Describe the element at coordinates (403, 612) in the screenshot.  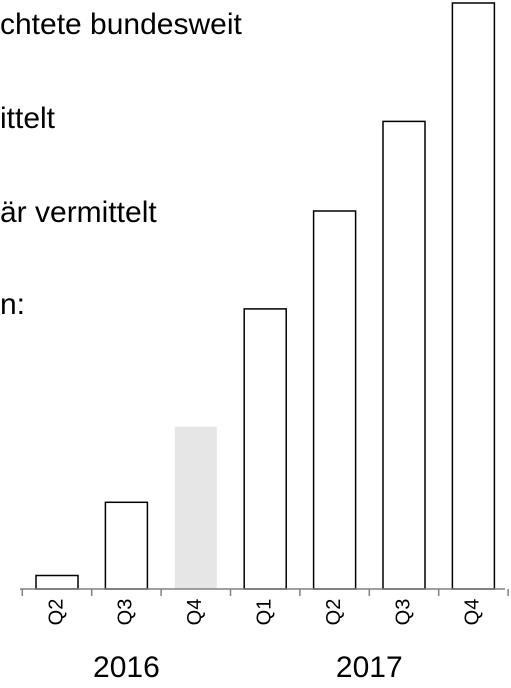
I see `tick-label-6: Q3` at that location.